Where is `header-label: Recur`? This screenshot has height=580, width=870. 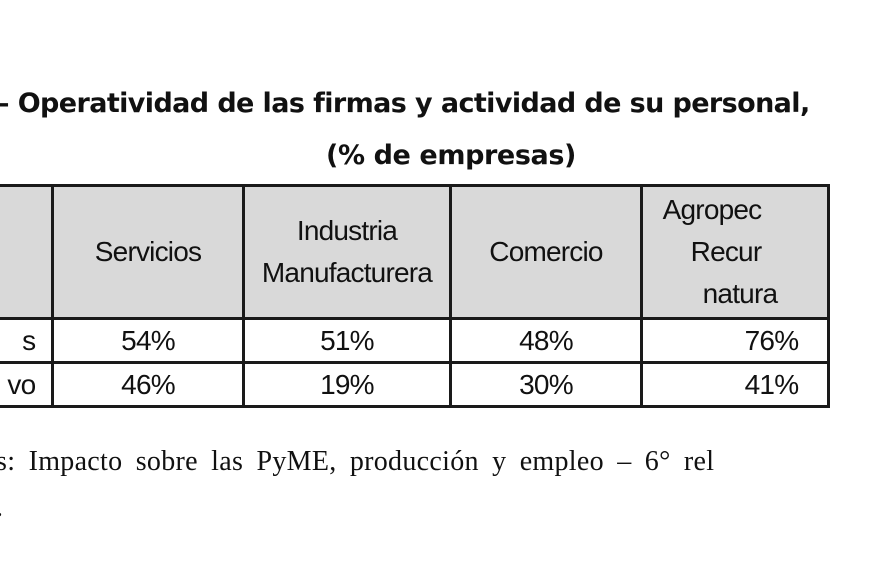 header-label: Recur is located at coordinates (726, 251).